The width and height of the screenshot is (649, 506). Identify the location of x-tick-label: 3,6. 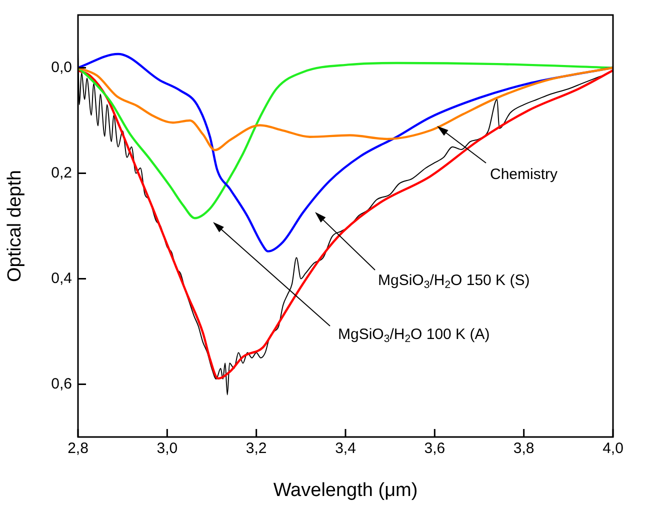
(435, 449).